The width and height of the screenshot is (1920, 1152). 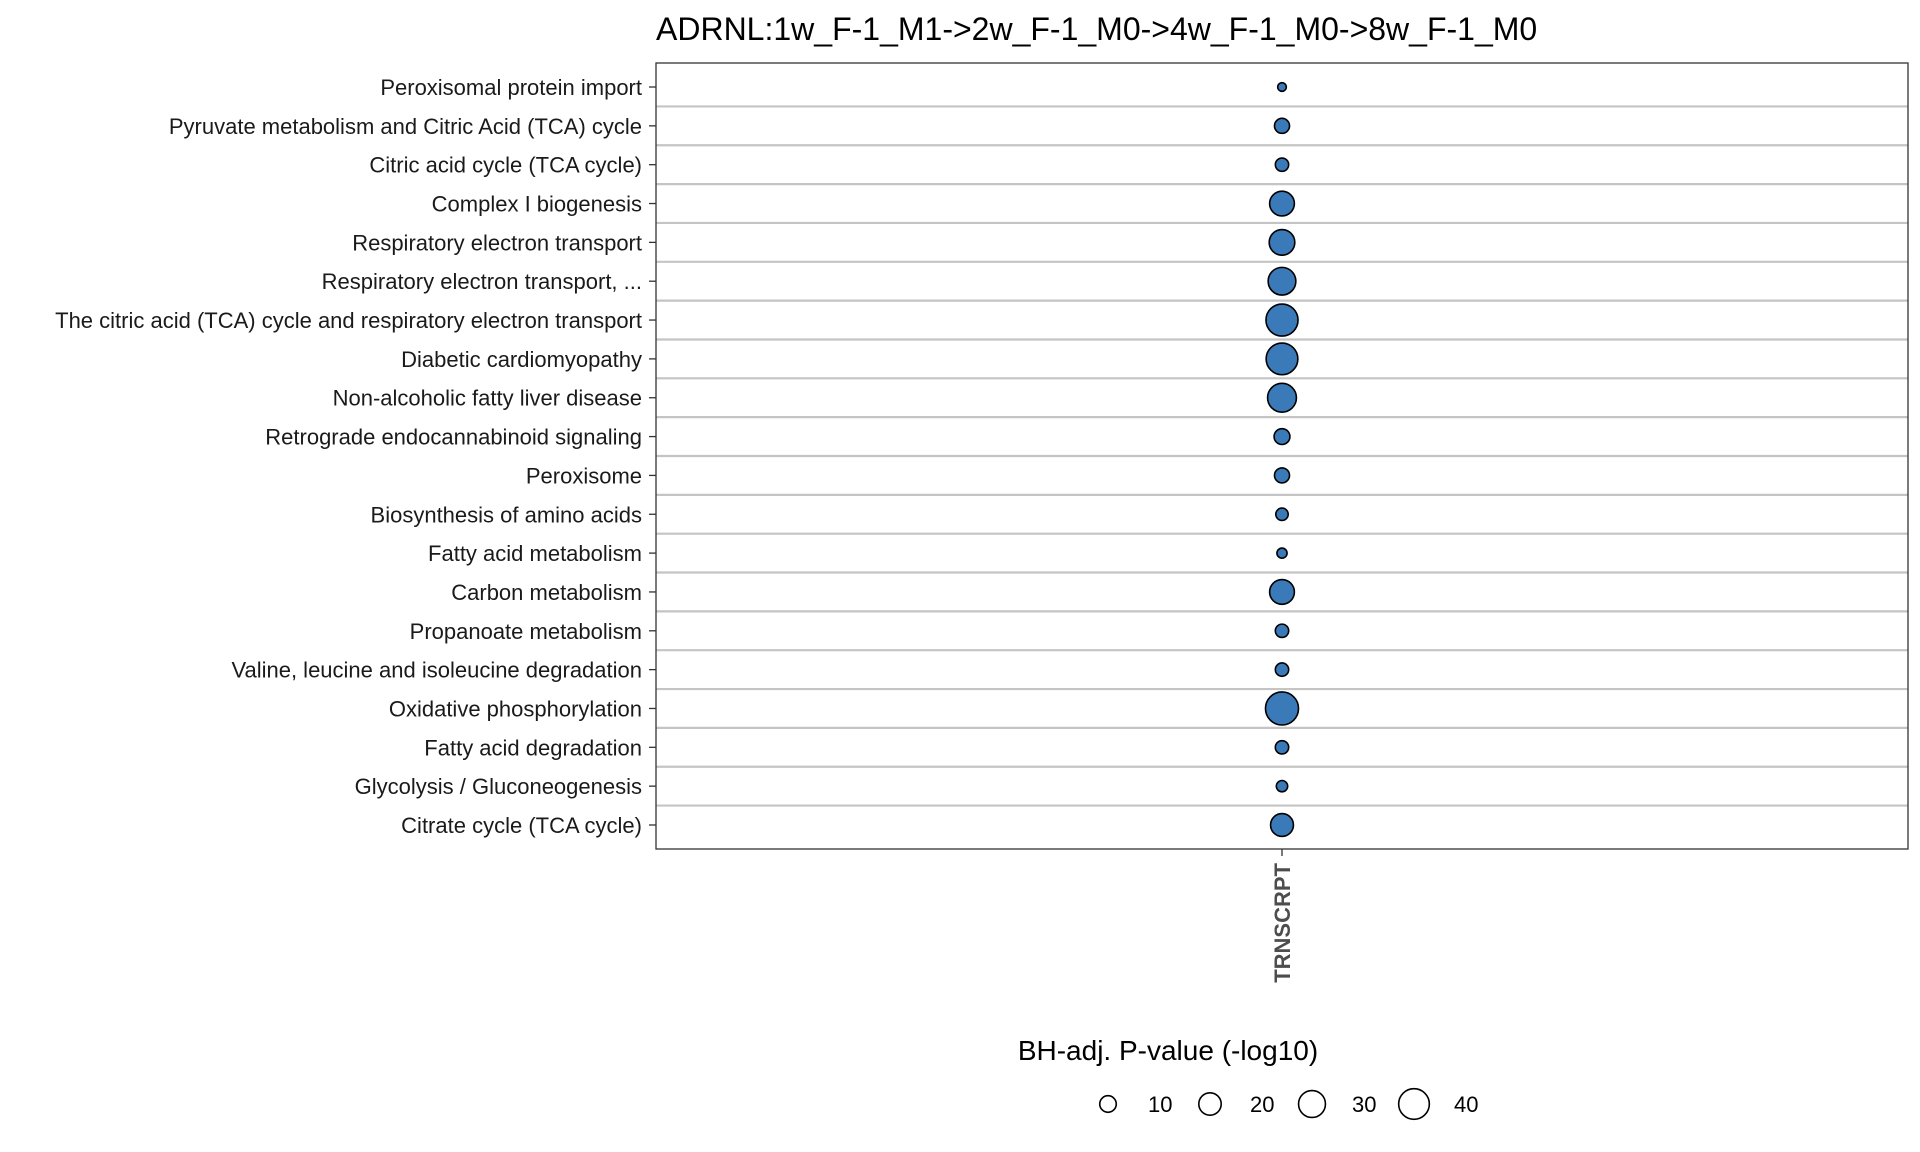 What do you see at coordinates (1466, 1104) in the screenshot?
I see `legend-key-label: 40` at bounding box center [1466, 1104].